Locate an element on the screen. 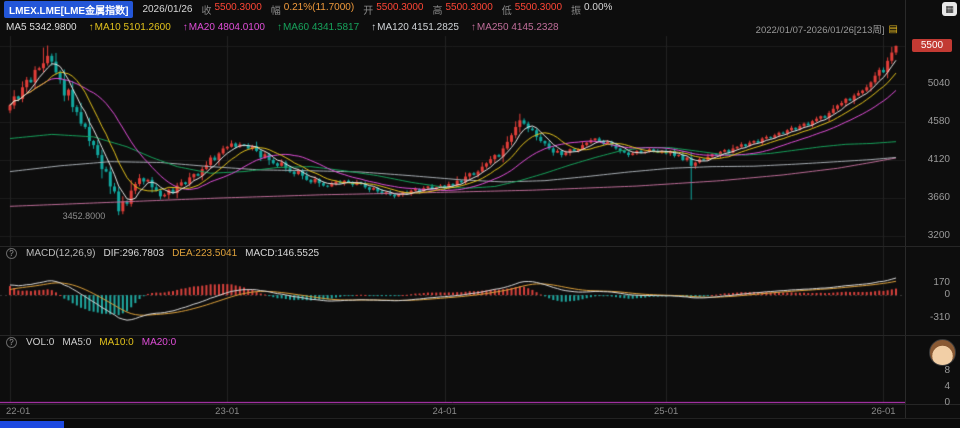 The width and height of the screenshot is (960, 428). macd-part-0: MACD(12,26,9) is located at coordinates (61, 253).